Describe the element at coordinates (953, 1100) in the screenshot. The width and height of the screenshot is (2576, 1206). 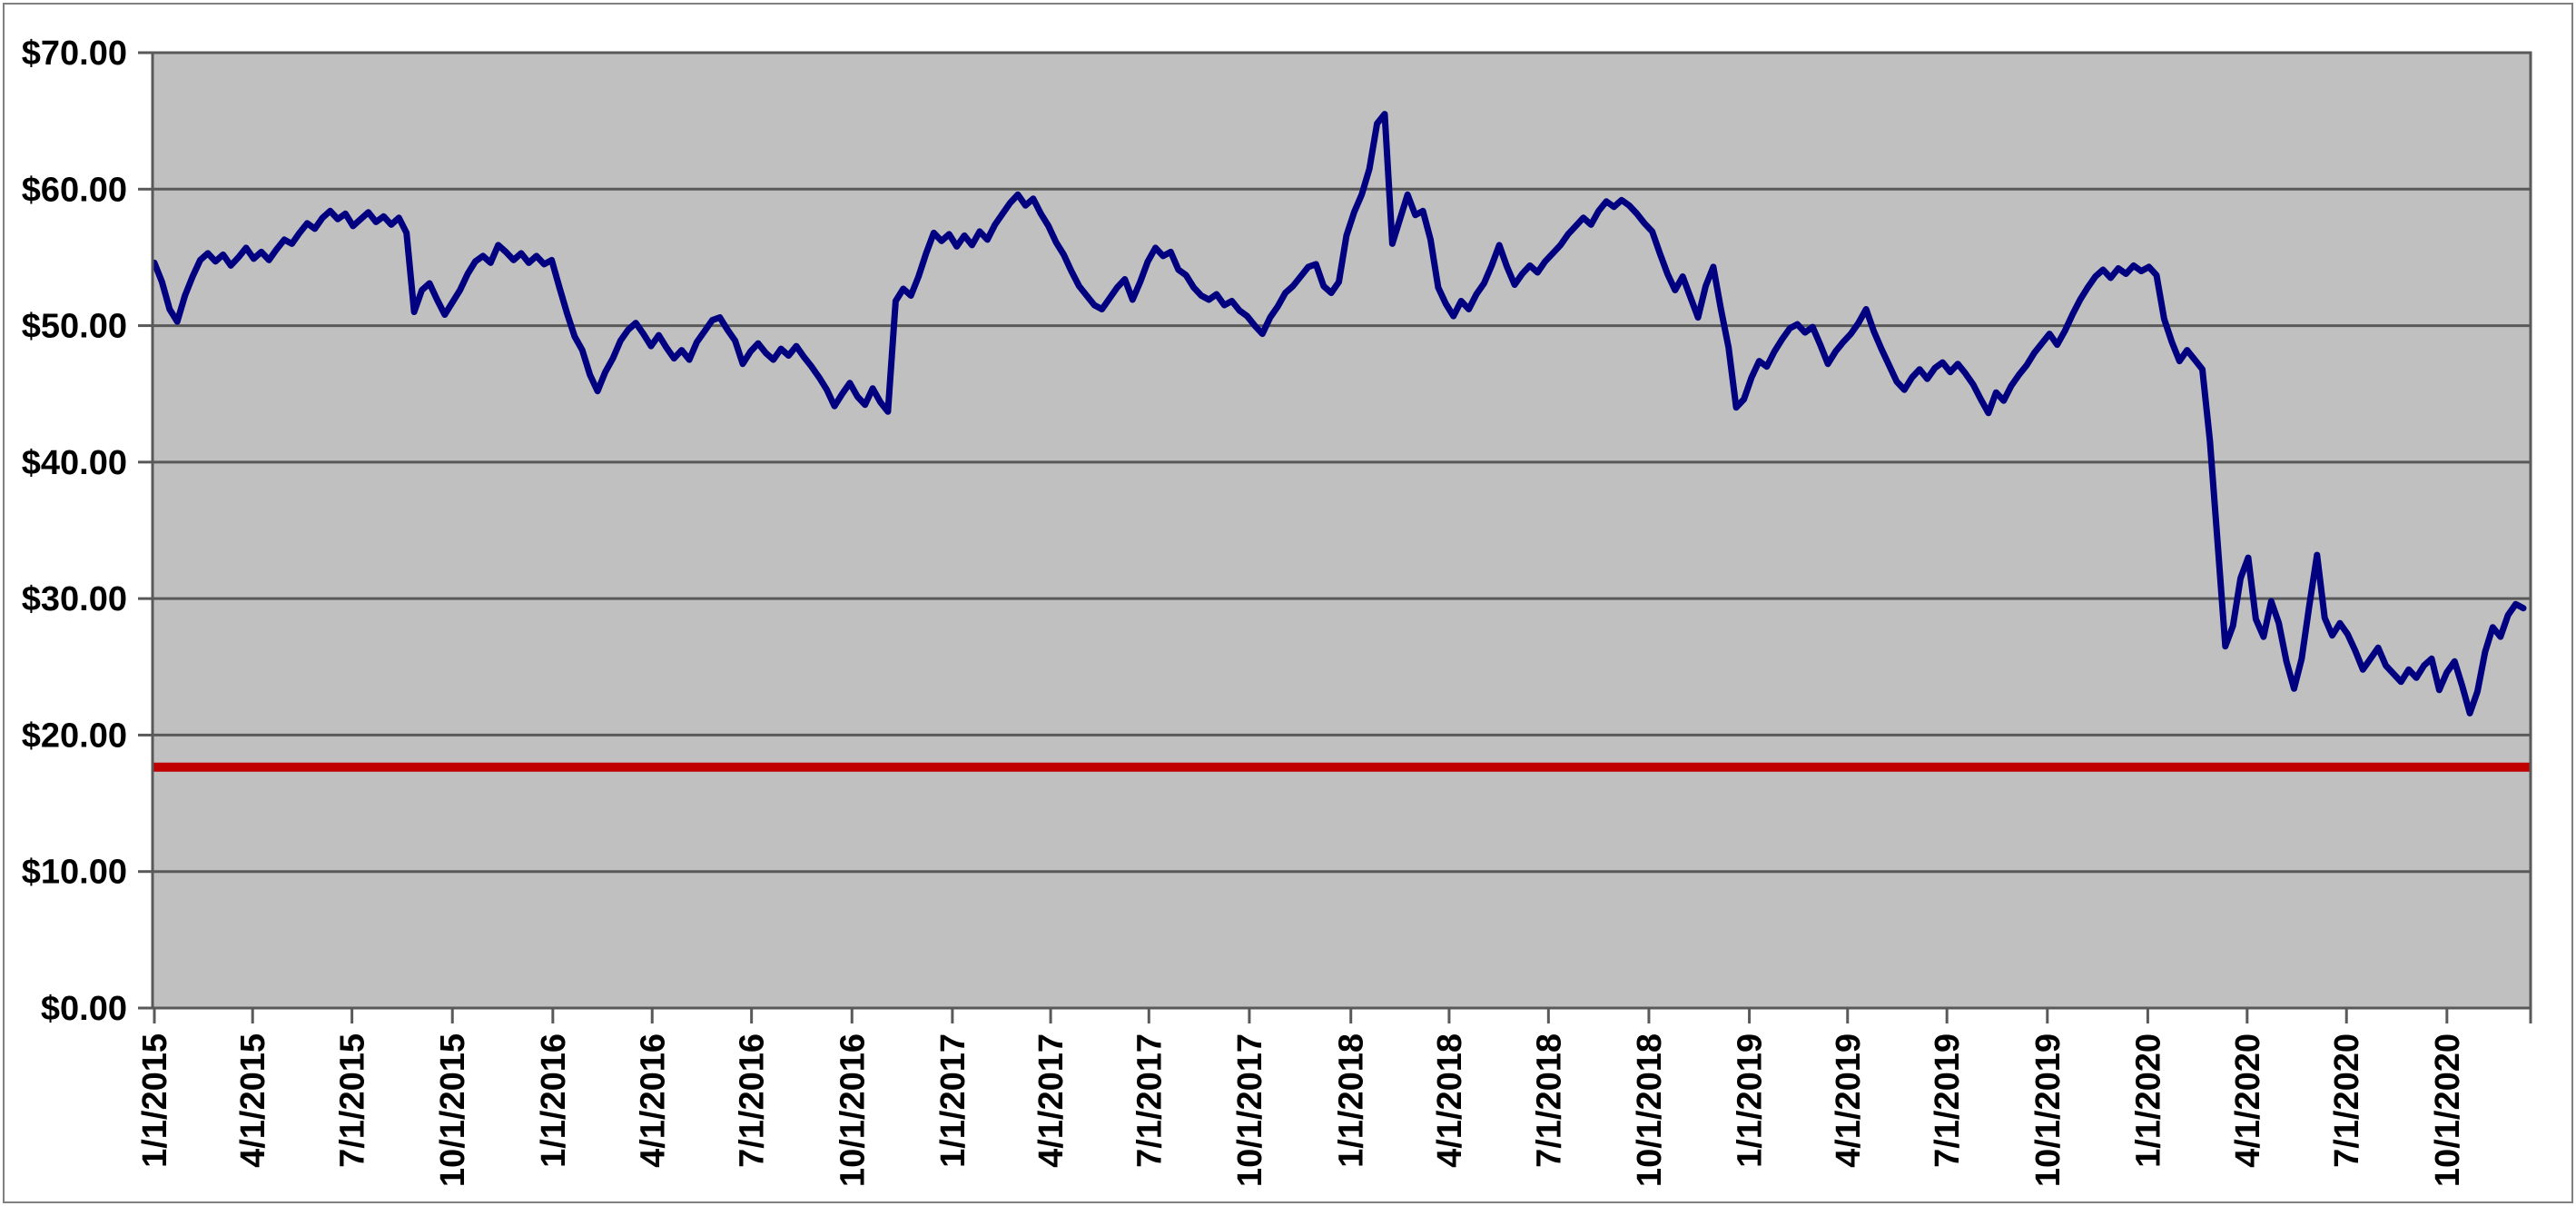
I see `x-axis-label-1/1/2017: 1/1/2017` at that location.